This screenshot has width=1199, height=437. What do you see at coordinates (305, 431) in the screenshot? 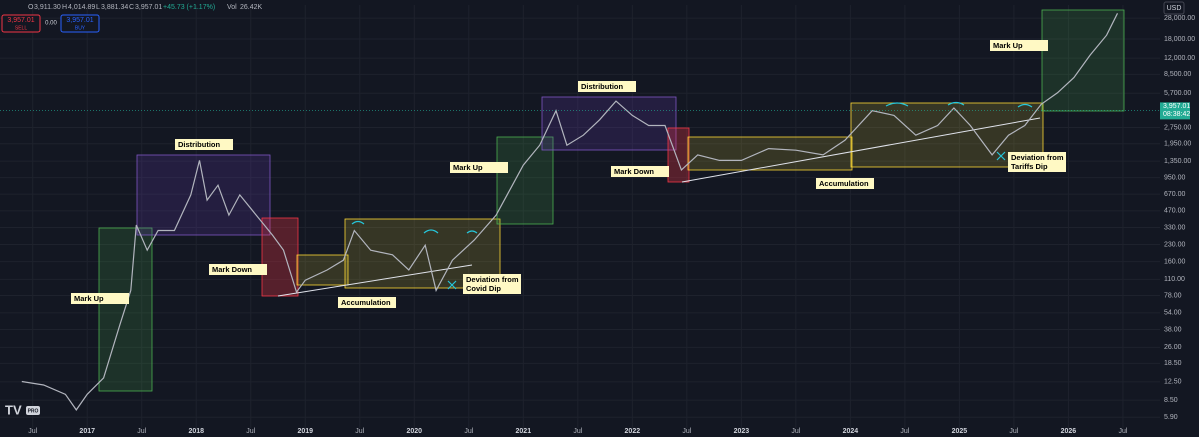
I see `x-tick-label: 2019` at bounding box center [305, 431].